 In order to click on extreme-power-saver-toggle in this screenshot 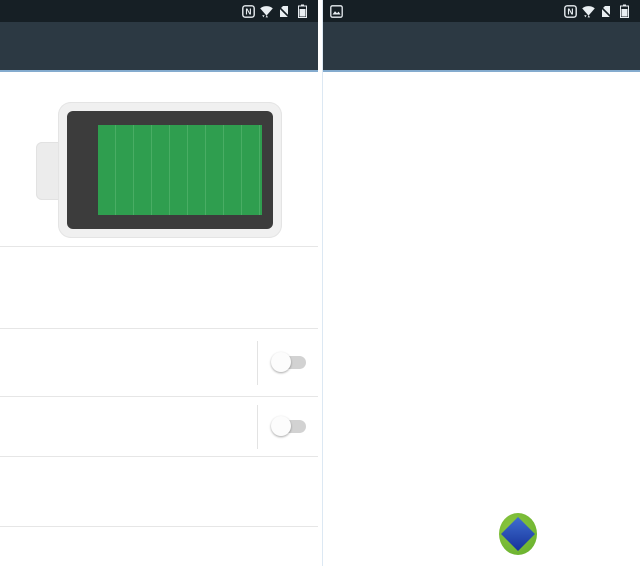, I will do `click(288, 426)`.